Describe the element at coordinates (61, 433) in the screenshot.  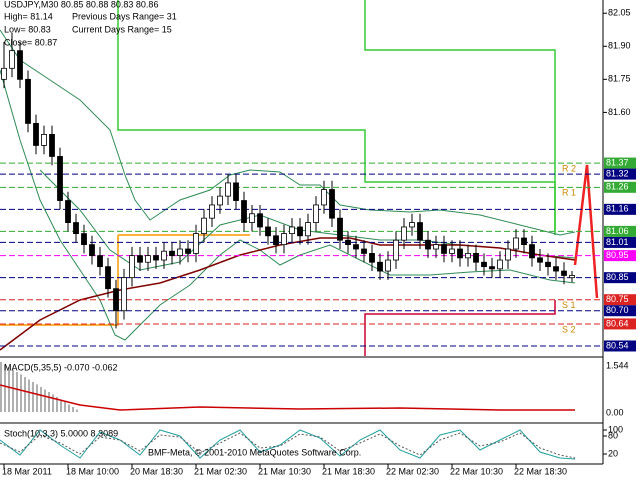
I see `stoch-title: Stoch(10,3,3) 5.0000 8.3089` at that location.